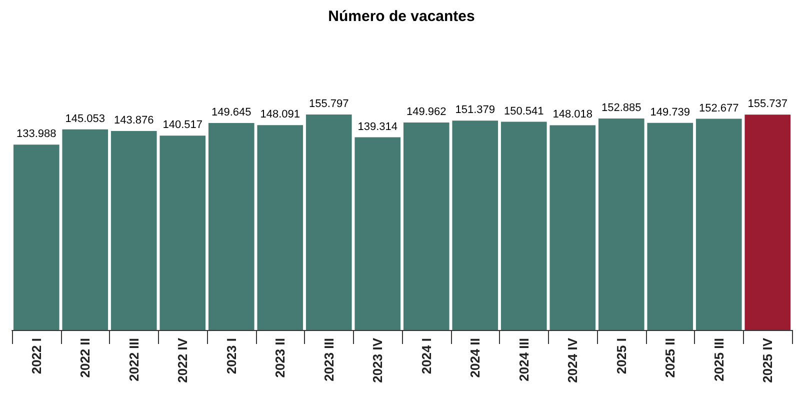 This screenshot has height=397, width=803. What do you see at coordinates (328, 104) in the screenshot?
I see `data-label: 155.797` at bounding box center [328, 104].